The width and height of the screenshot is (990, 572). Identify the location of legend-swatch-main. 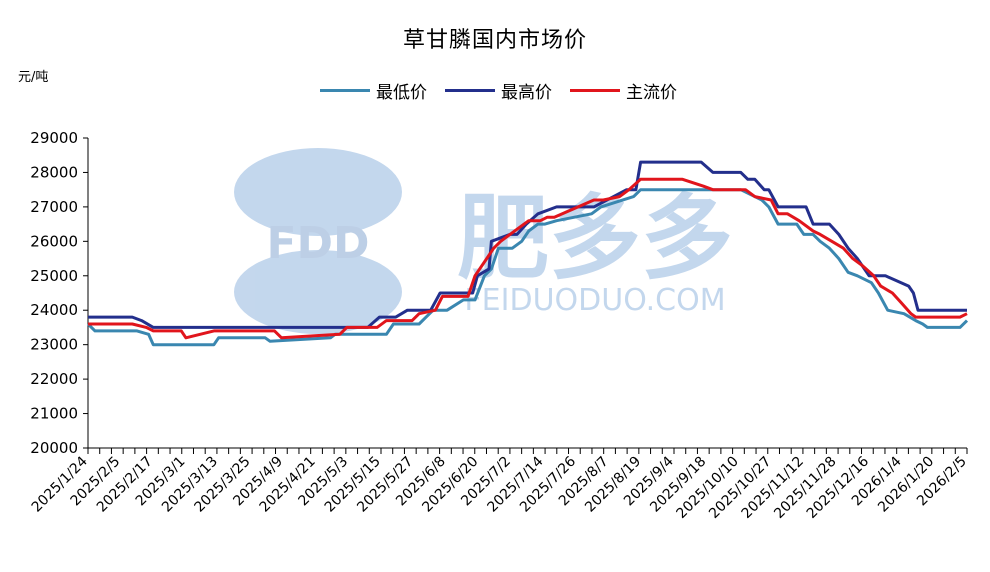
(595, 90).